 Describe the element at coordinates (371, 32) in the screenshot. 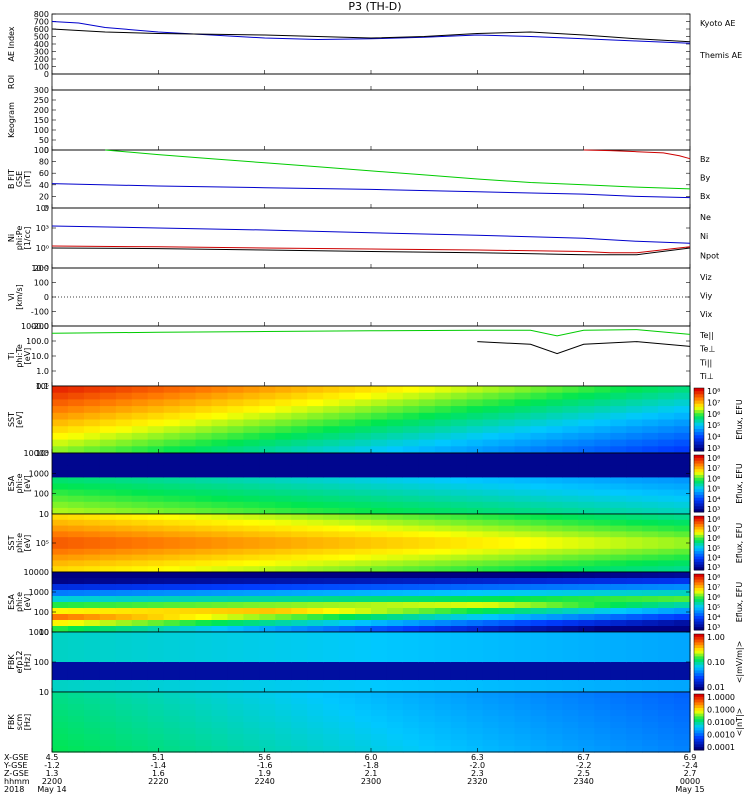

I see `series-line-kyotoae` at that location.